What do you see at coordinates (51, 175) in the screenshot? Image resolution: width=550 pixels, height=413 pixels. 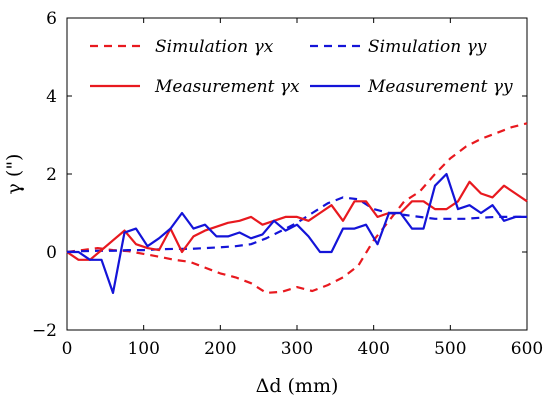 I see `y-tick-label: 2` at bounding box center [51, 175].